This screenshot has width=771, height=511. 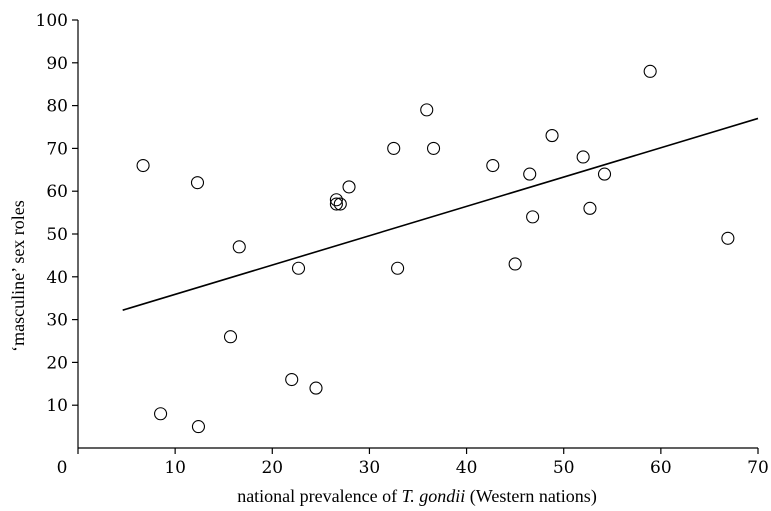 What do you see at coordinates (52, 21) in the screenshot?
I see `y-tick-label: 100` at bounding box center [52, 21].